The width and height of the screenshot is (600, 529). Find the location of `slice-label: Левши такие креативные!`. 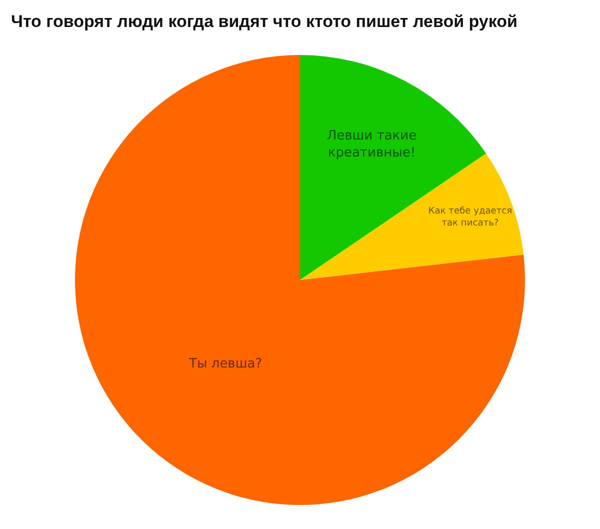

slice-label: Левши такие креативные! is located at coordinates (371, 144).